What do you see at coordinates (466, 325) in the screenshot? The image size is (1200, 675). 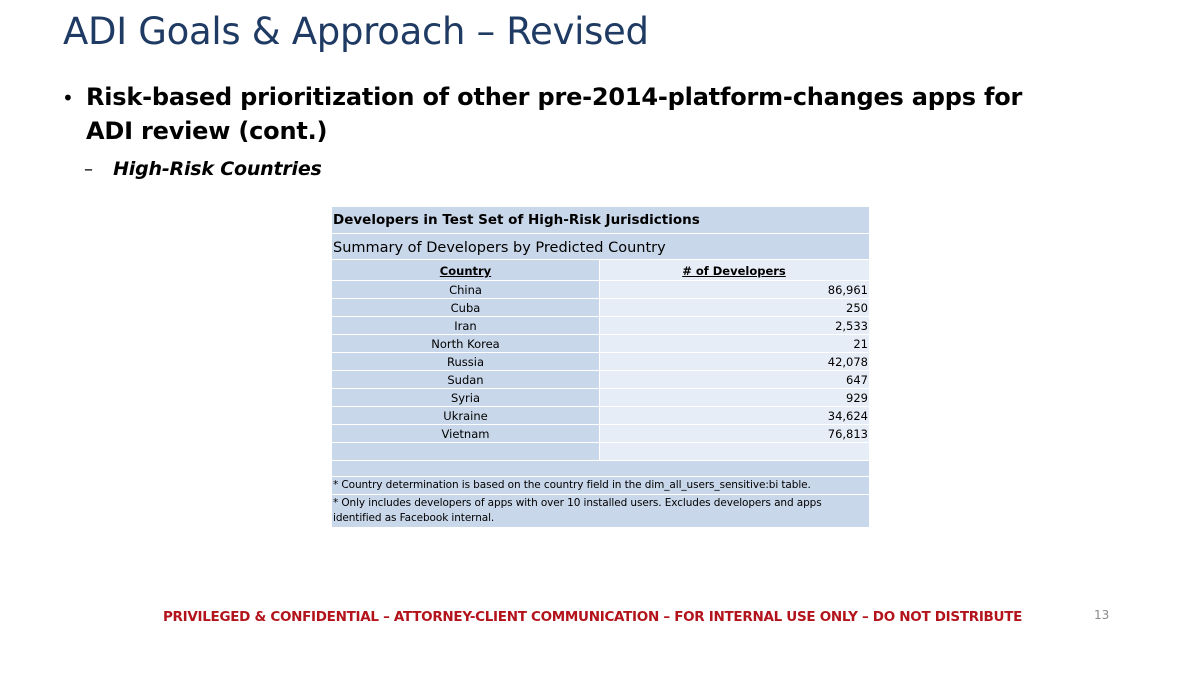 I see `country-cell: Iran` at bounding box center [466, 325].